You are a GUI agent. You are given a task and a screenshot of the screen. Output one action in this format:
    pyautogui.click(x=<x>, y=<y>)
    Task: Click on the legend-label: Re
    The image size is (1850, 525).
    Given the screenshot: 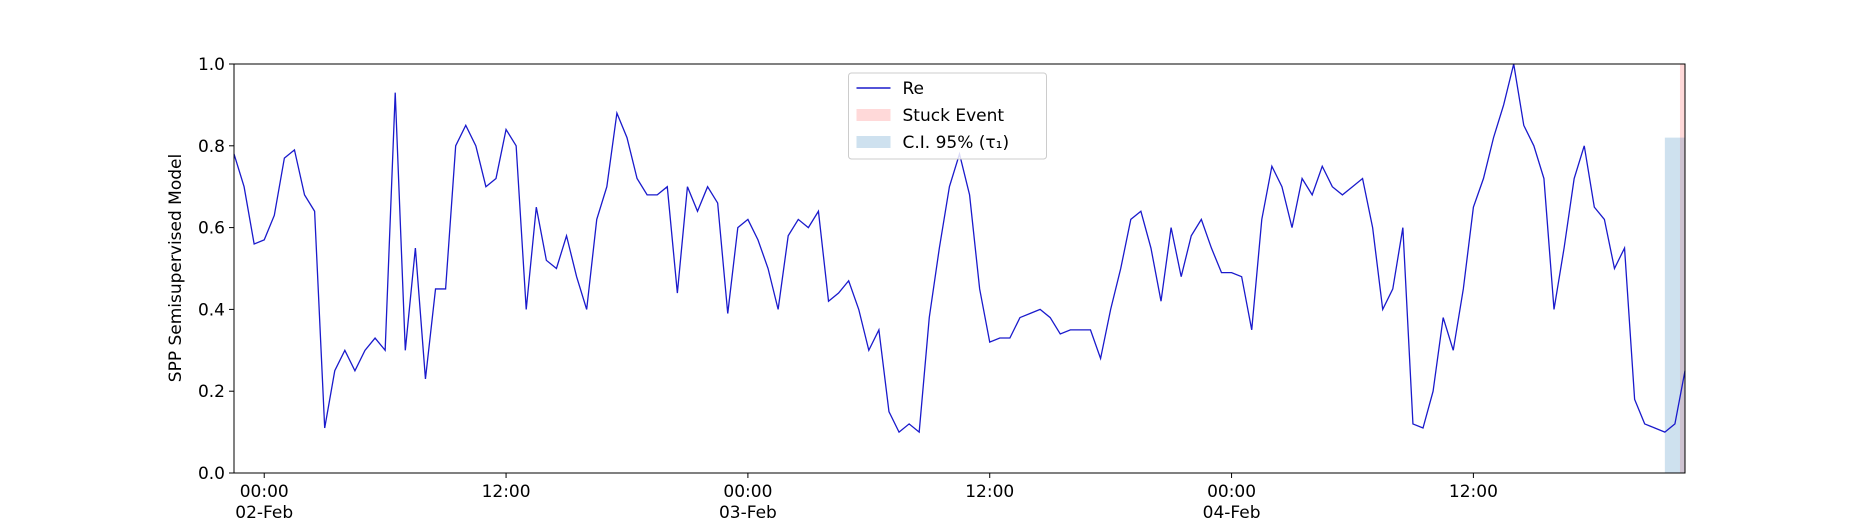 What is the action you would take?
    pyautogui.click(x=914, y=89)
    